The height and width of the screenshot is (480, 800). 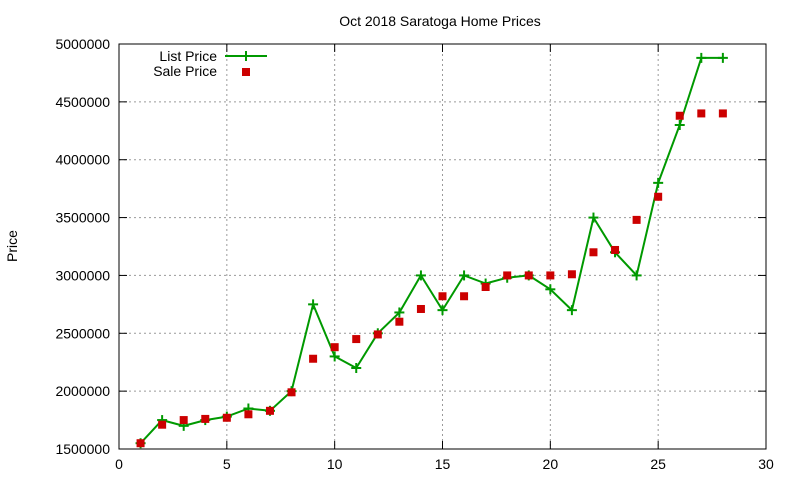 I want to click on legend: List Price Sale Price, so click(x=210, y=63).